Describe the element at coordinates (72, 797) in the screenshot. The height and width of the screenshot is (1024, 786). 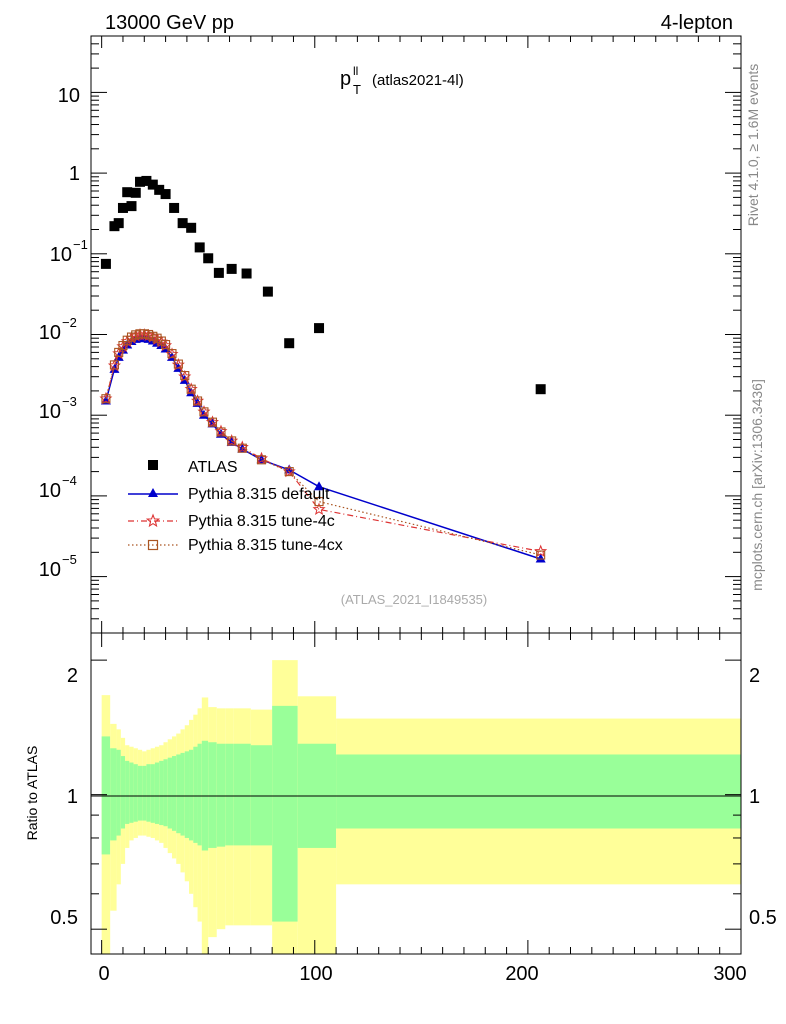
I see `ratio-y-tick-label-left: 1` at that location.